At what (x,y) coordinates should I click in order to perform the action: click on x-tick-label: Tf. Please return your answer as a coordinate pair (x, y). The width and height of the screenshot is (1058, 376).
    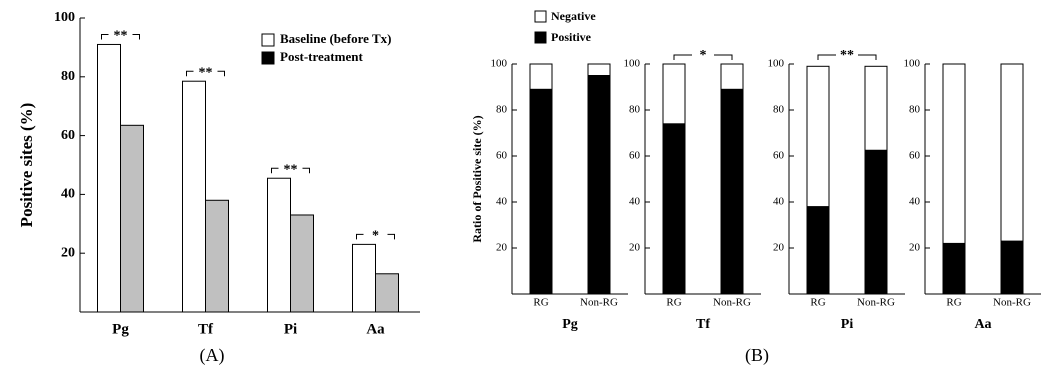
    Looking at the image, I should click on (206, 329).